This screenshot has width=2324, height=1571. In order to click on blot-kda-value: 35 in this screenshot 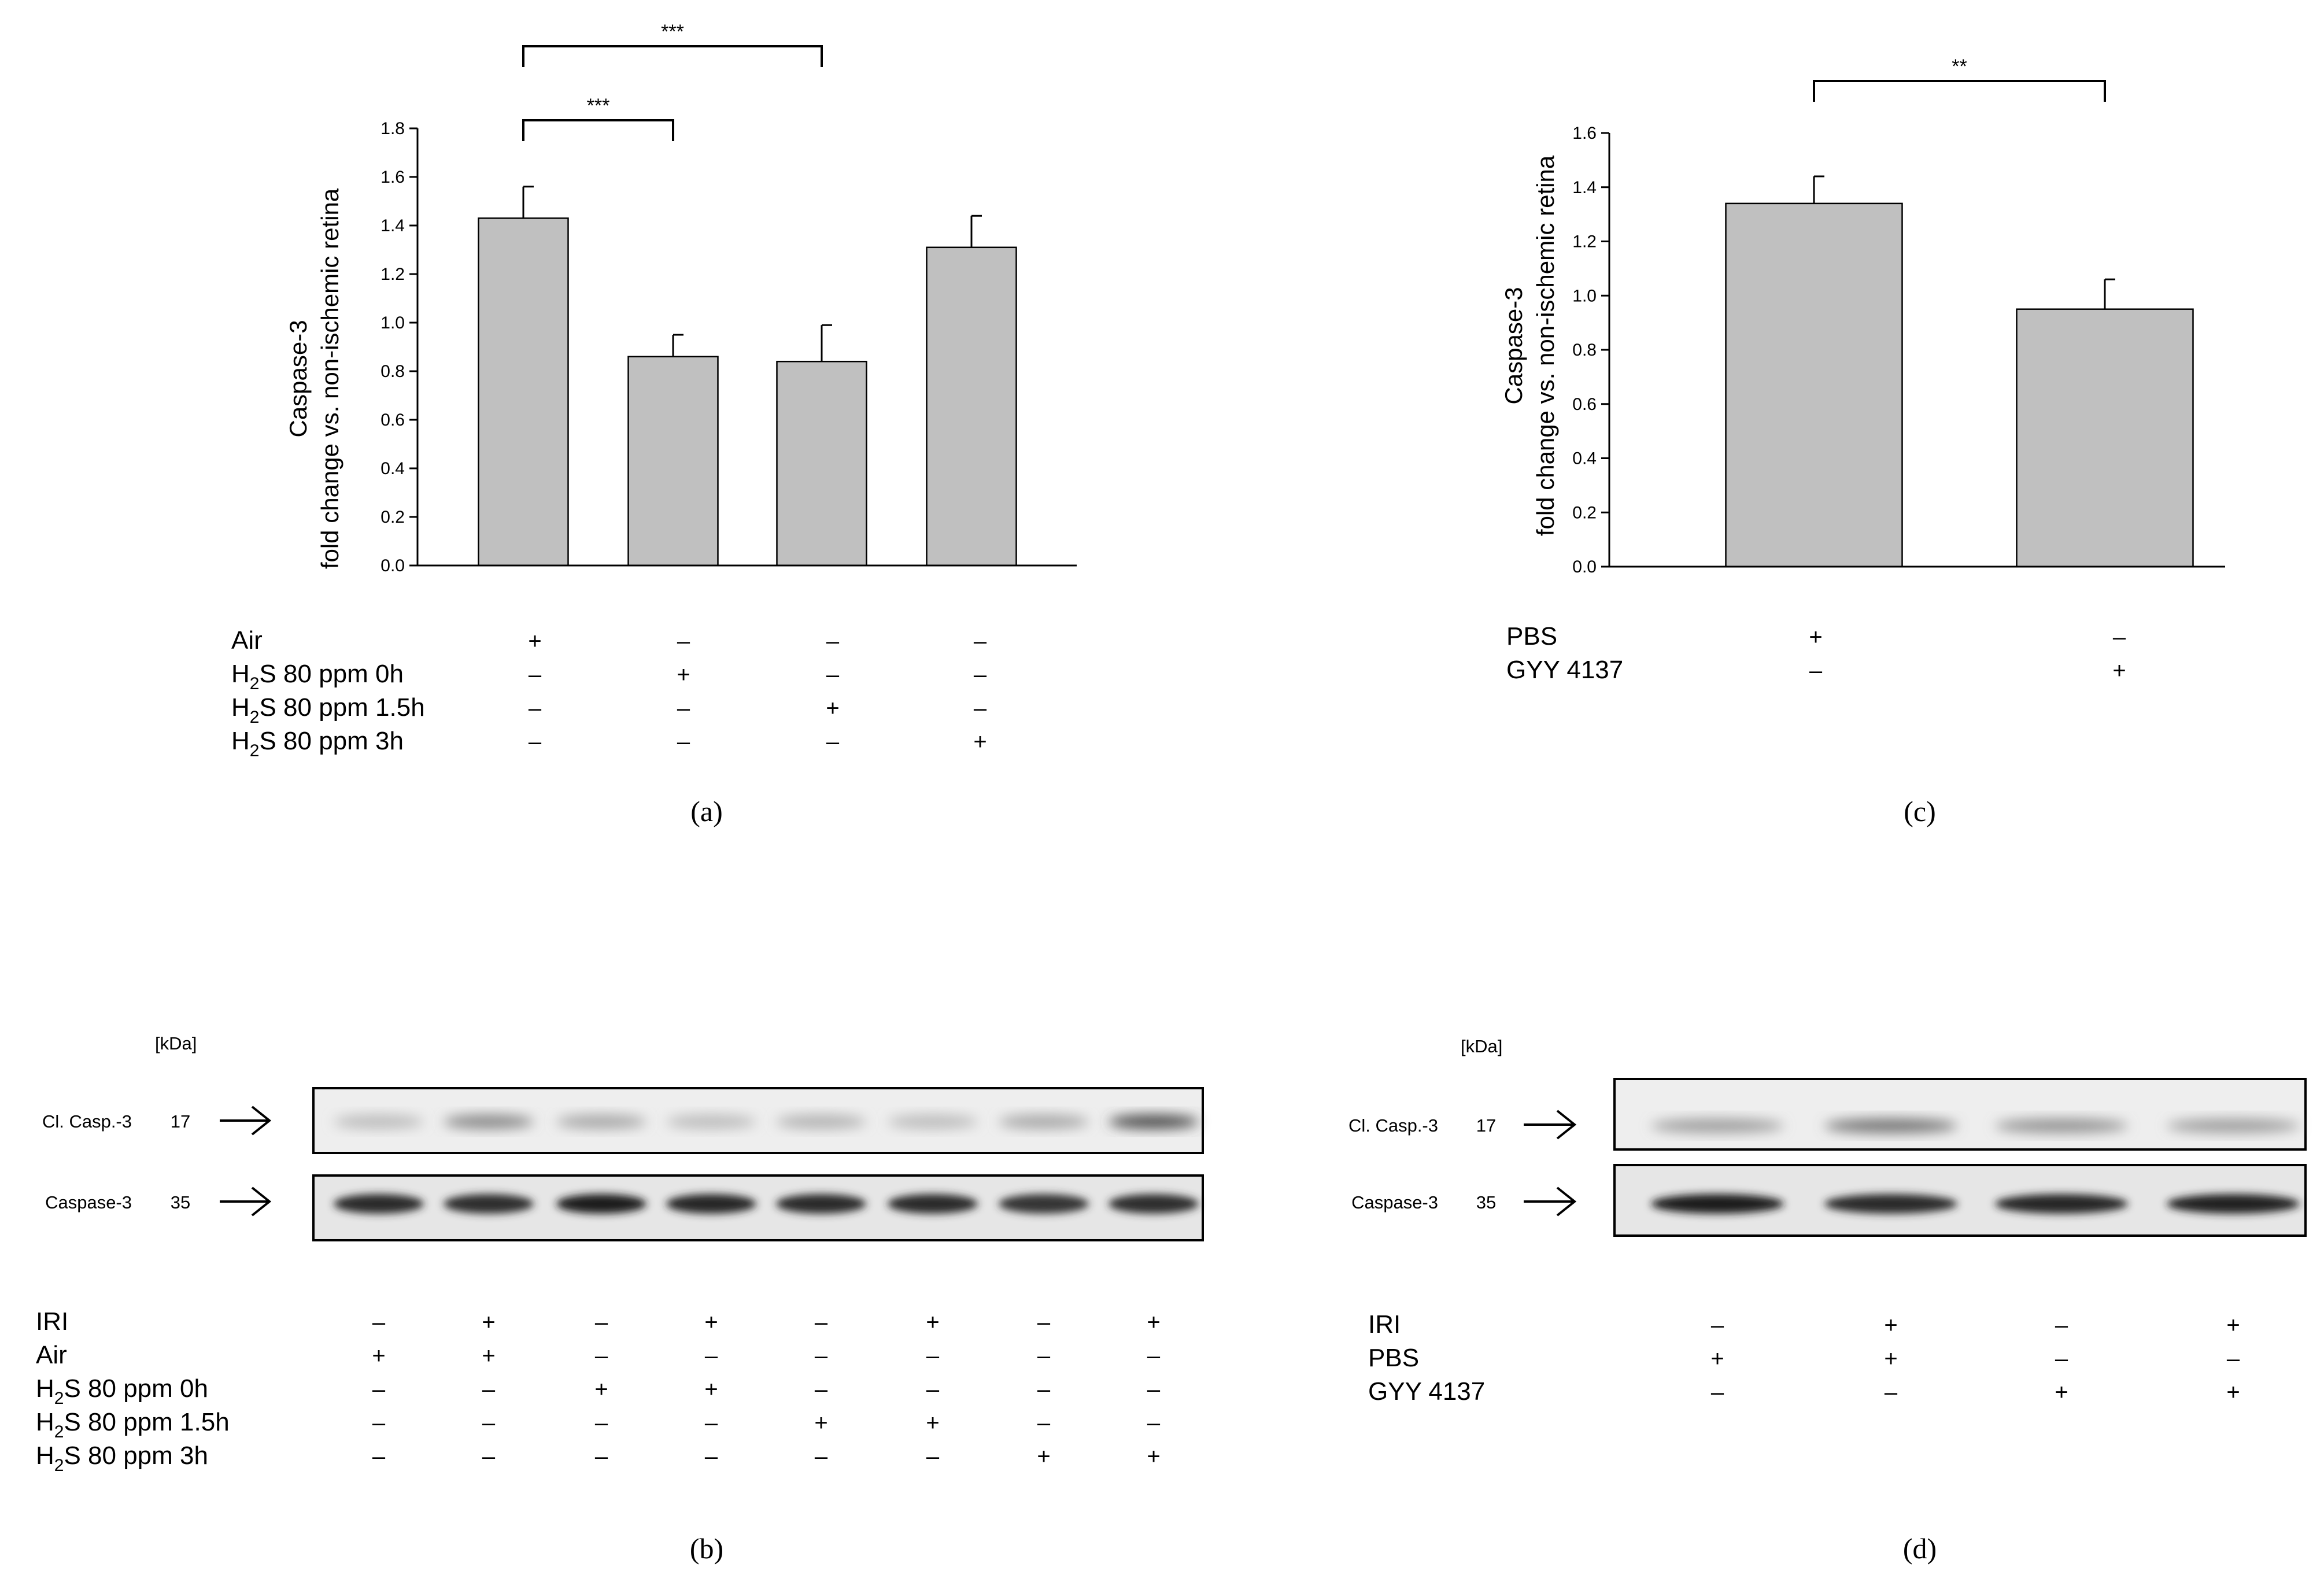, I will do `click(1486, 1202)`.